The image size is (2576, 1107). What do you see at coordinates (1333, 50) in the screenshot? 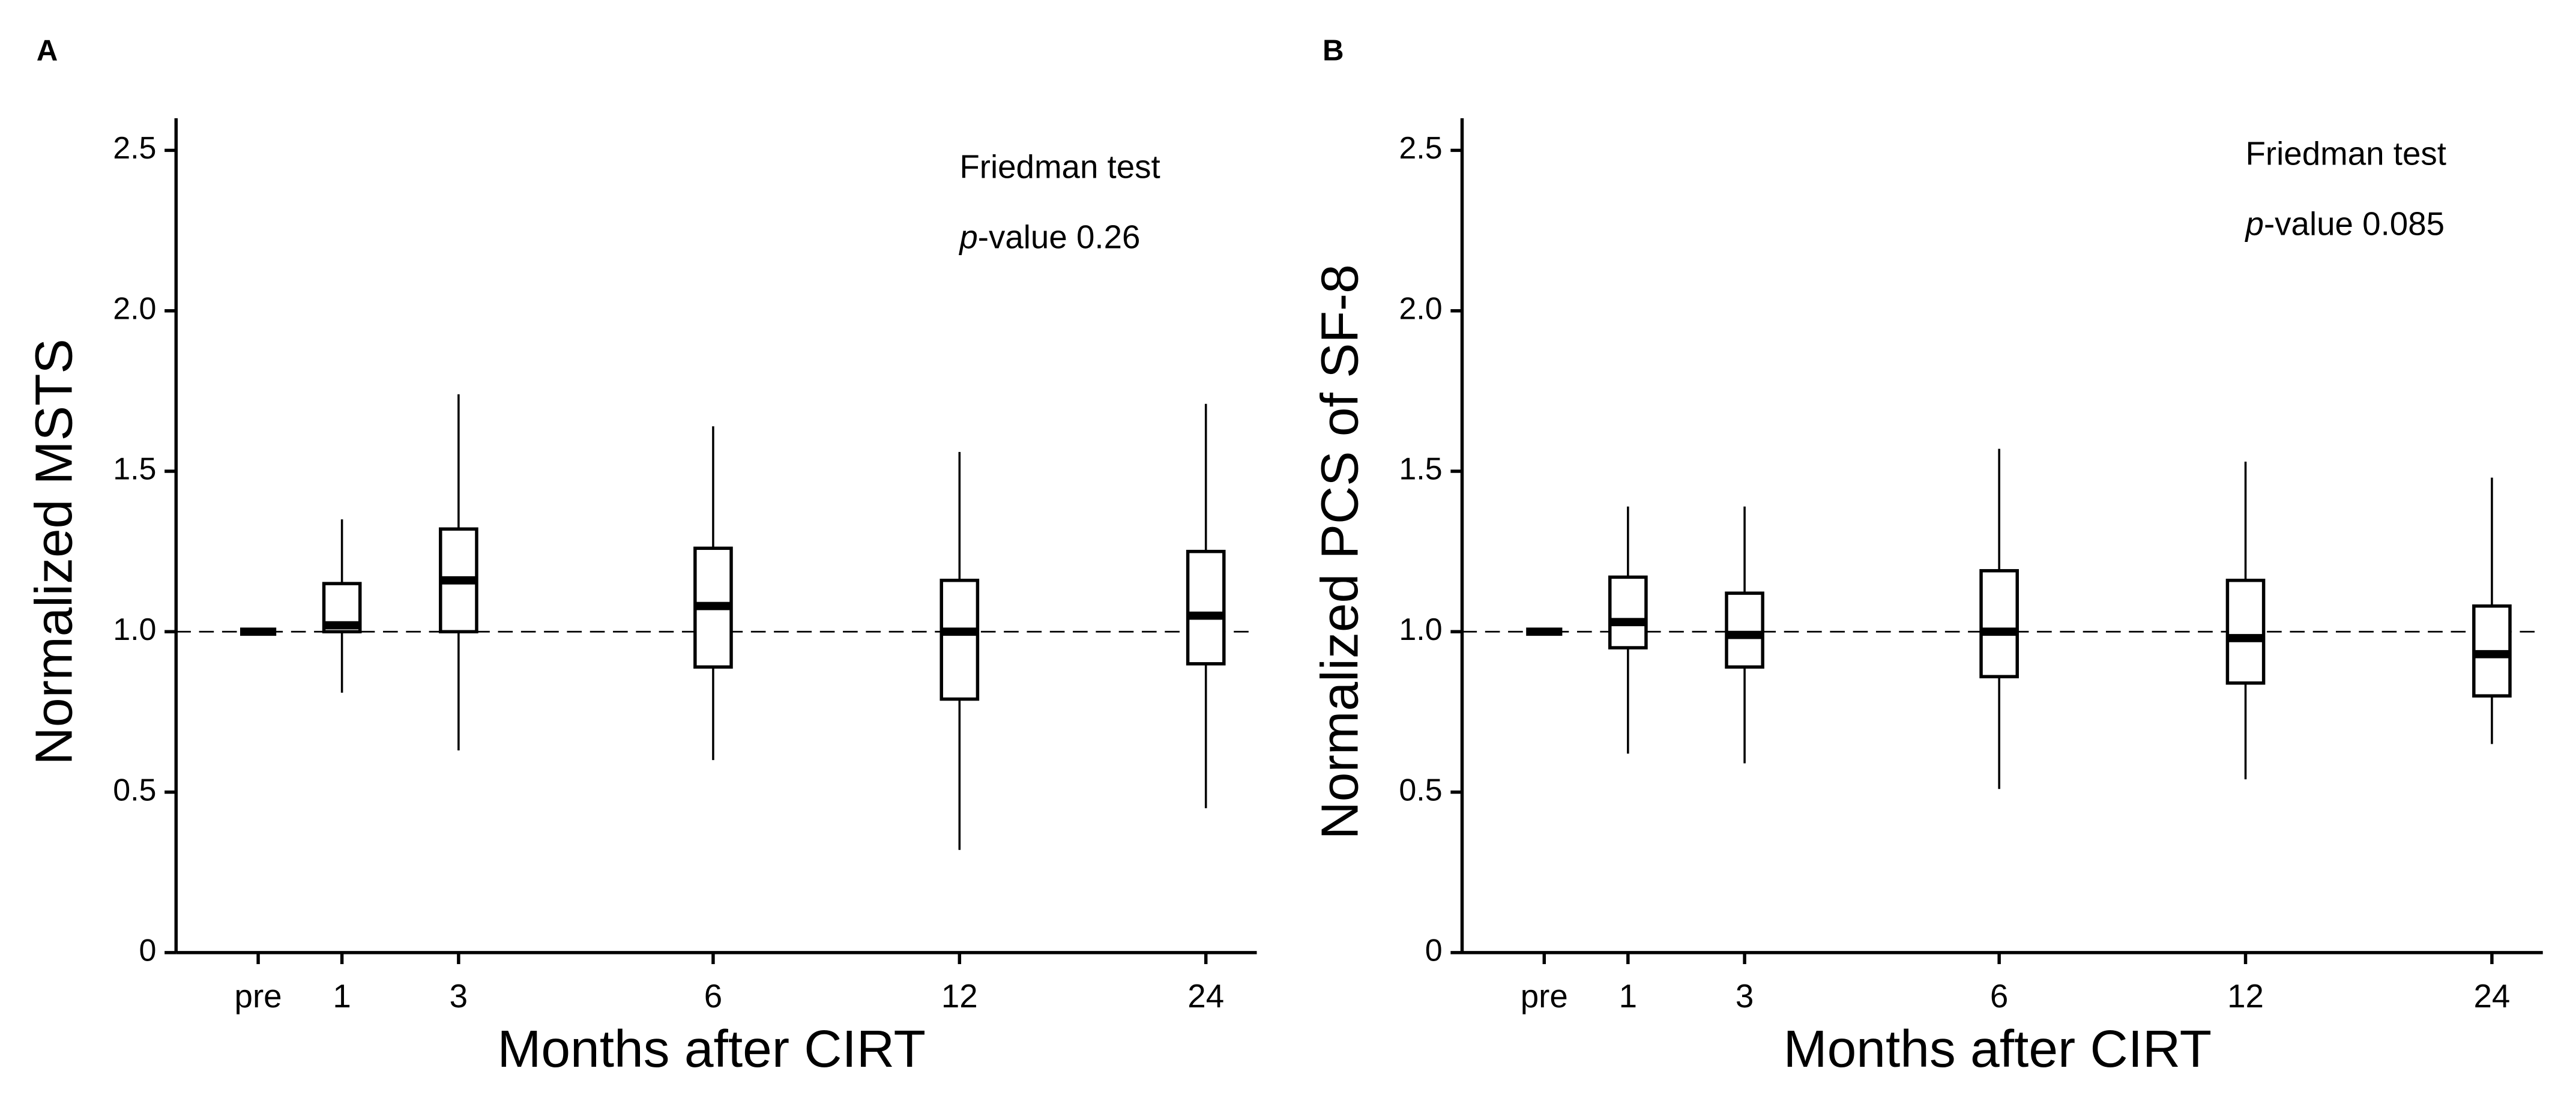
I see `panel-label: B` at bounding box center [1333, 50].